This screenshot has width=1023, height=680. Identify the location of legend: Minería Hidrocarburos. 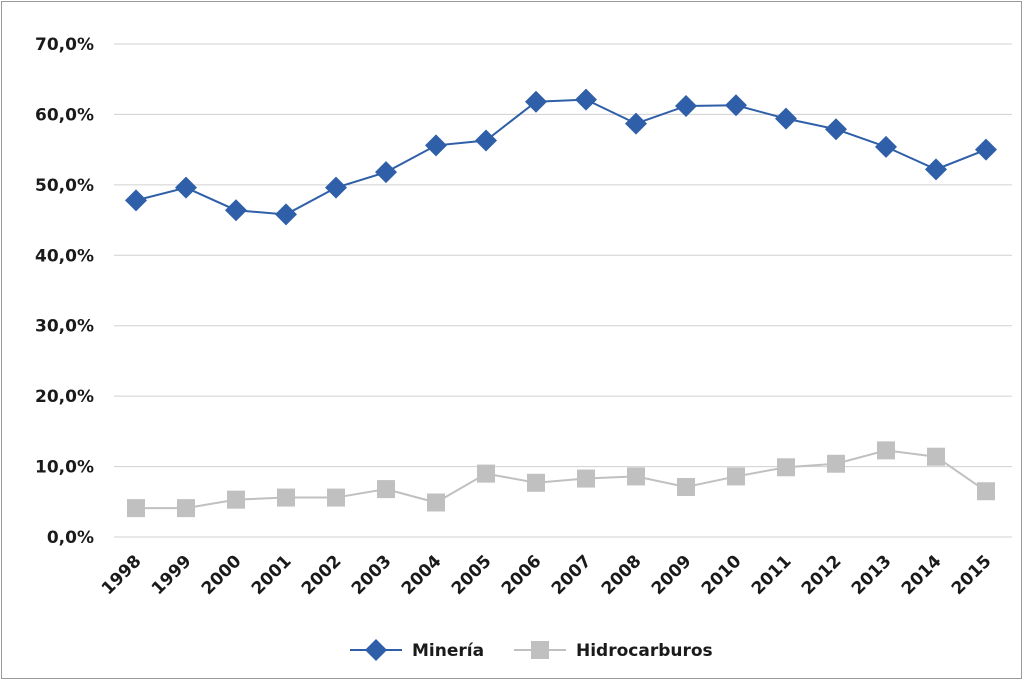
(531, 650).